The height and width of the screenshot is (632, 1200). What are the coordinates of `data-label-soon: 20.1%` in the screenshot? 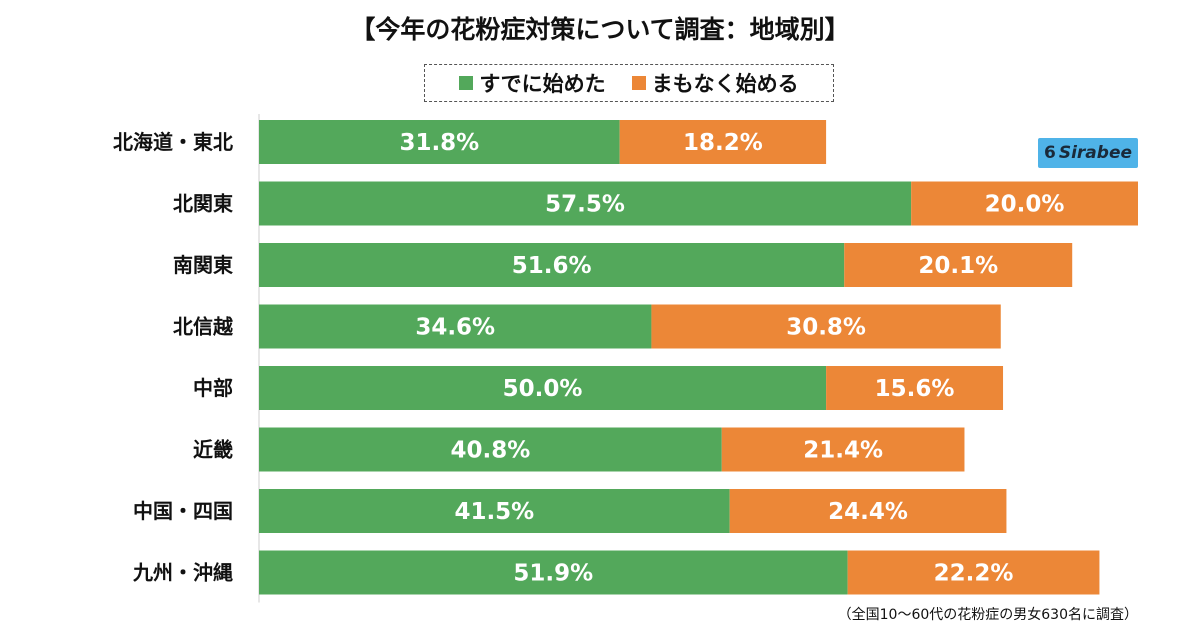 It's located at (958, 266).